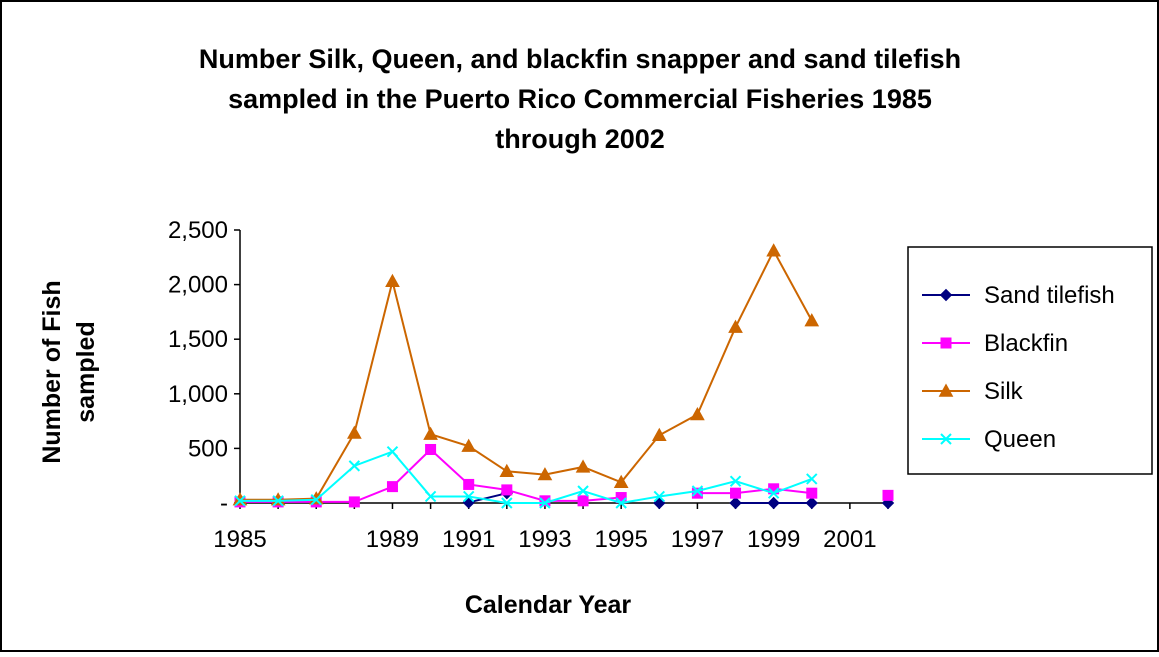 This screenshot has height=657, width=1159. I want to click on legend-item: Silk, so click(973, 391).